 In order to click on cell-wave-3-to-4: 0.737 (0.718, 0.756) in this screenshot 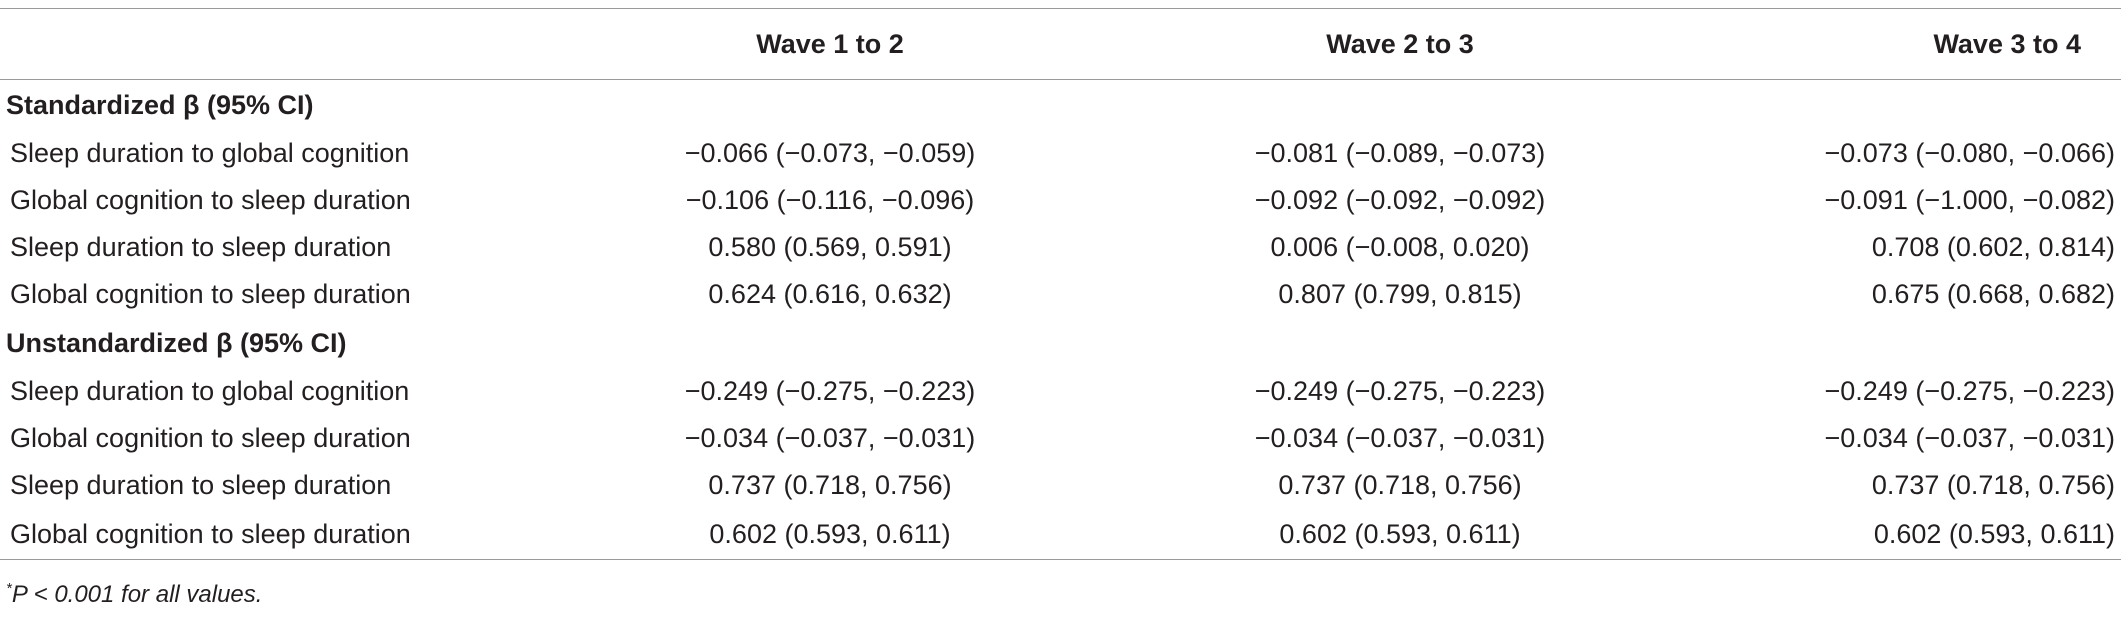, I will do `click(1993, 485)`.